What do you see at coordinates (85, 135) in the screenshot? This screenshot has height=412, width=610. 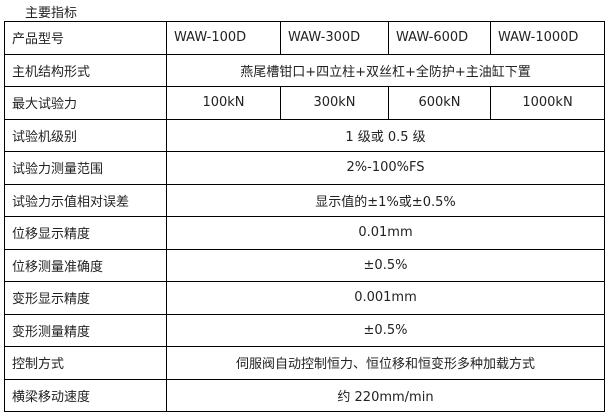 I see `row-label: 试验机级别` at bounding box center [85, 135].